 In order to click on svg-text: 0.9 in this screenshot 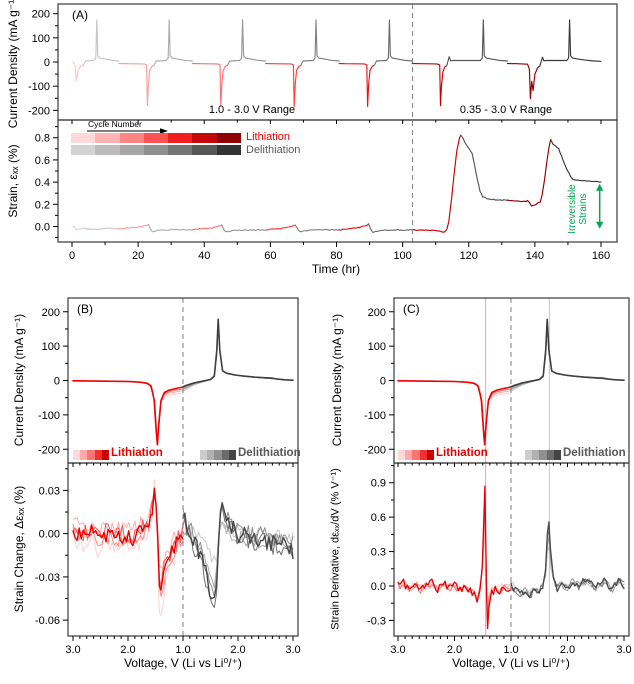, I will do `click(378, 484)`.